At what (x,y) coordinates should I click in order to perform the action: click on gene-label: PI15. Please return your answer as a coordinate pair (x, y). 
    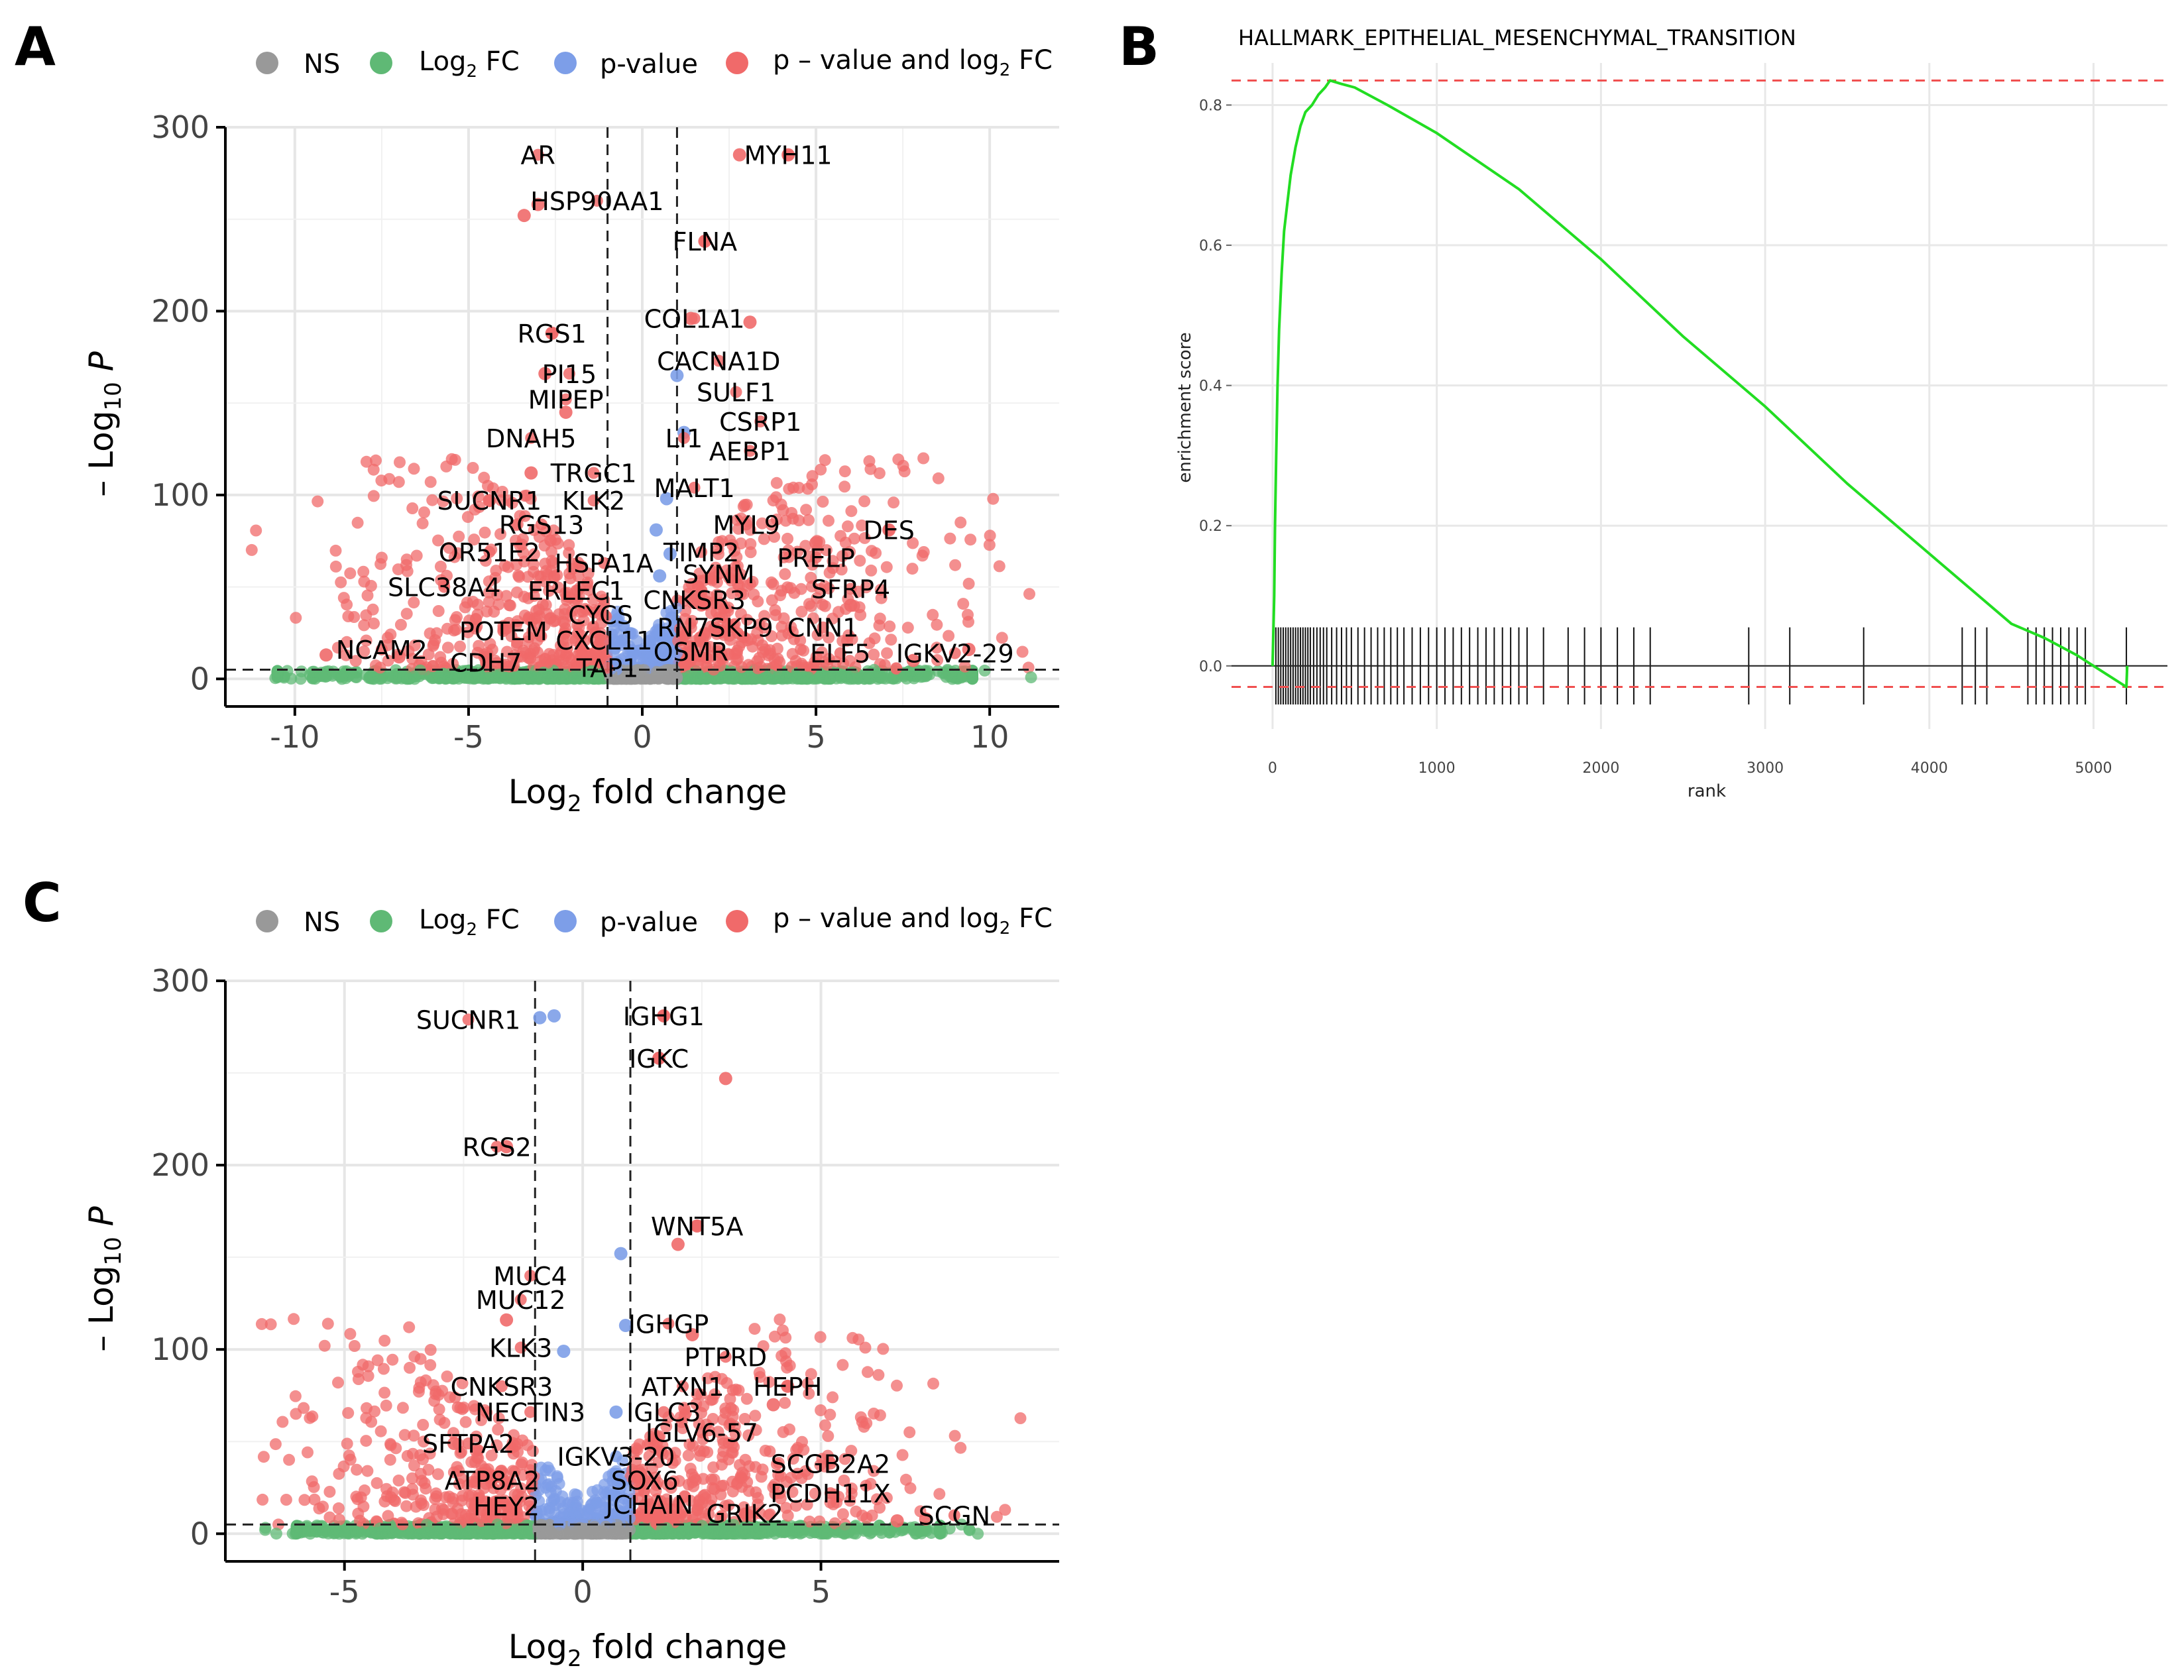
    Looking at the image, I should click on (569, 375).